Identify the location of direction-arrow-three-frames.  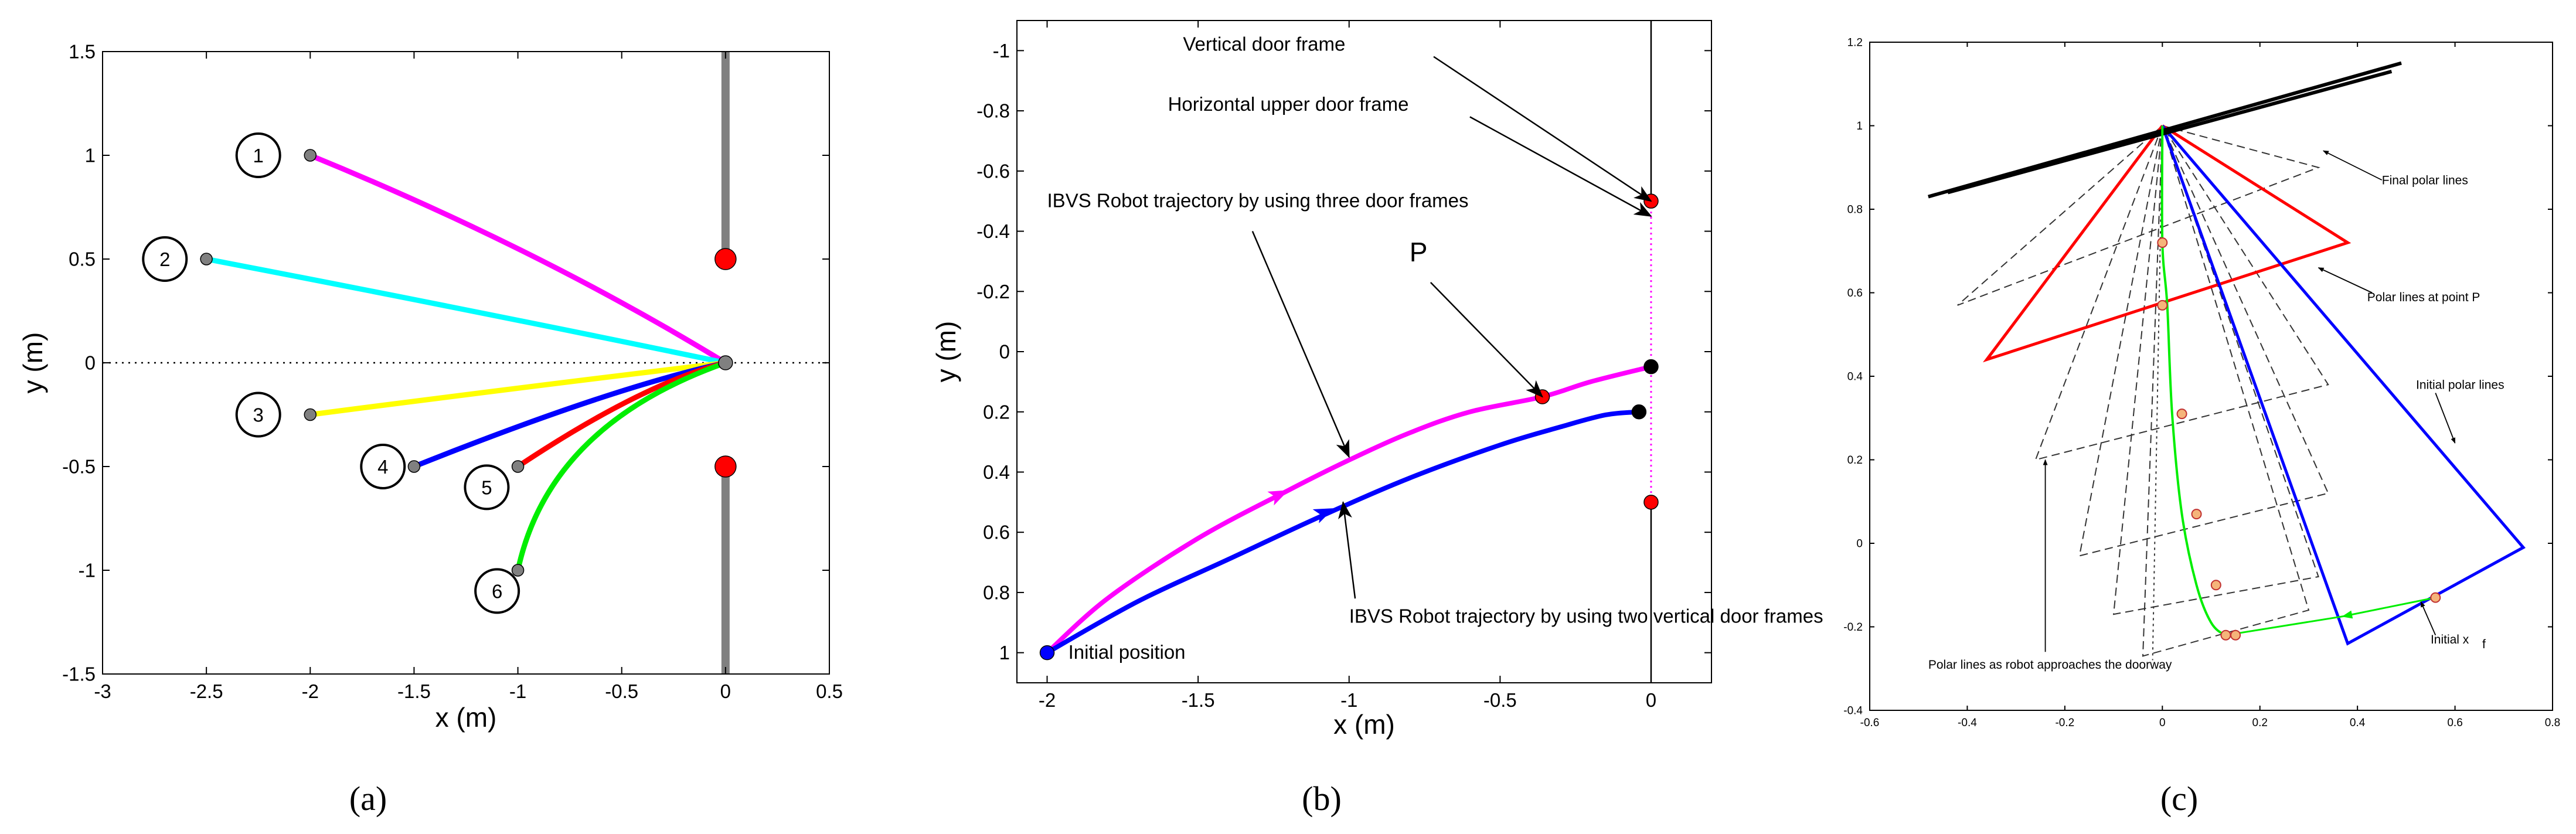
(1278, 498).